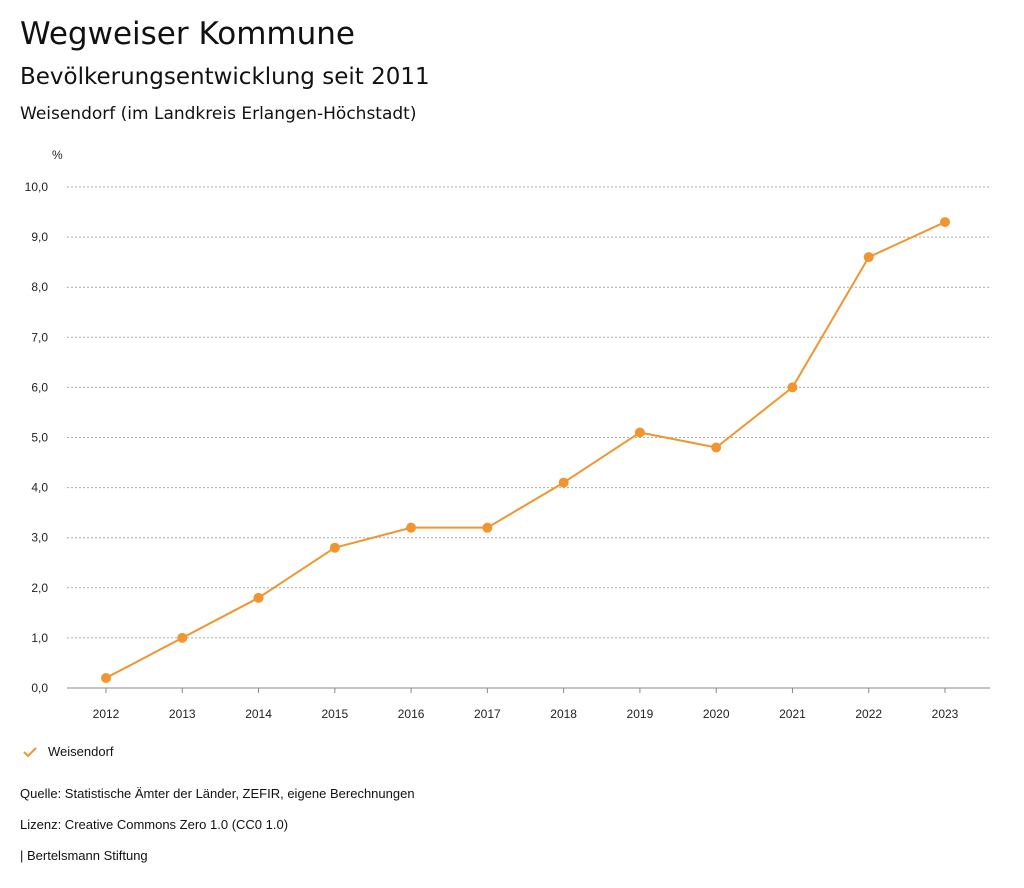 The width and height of the screenshot is (1024, 888). Describe the element at coordinates (528, 690) in the screenshot. I see `axes` at that location.